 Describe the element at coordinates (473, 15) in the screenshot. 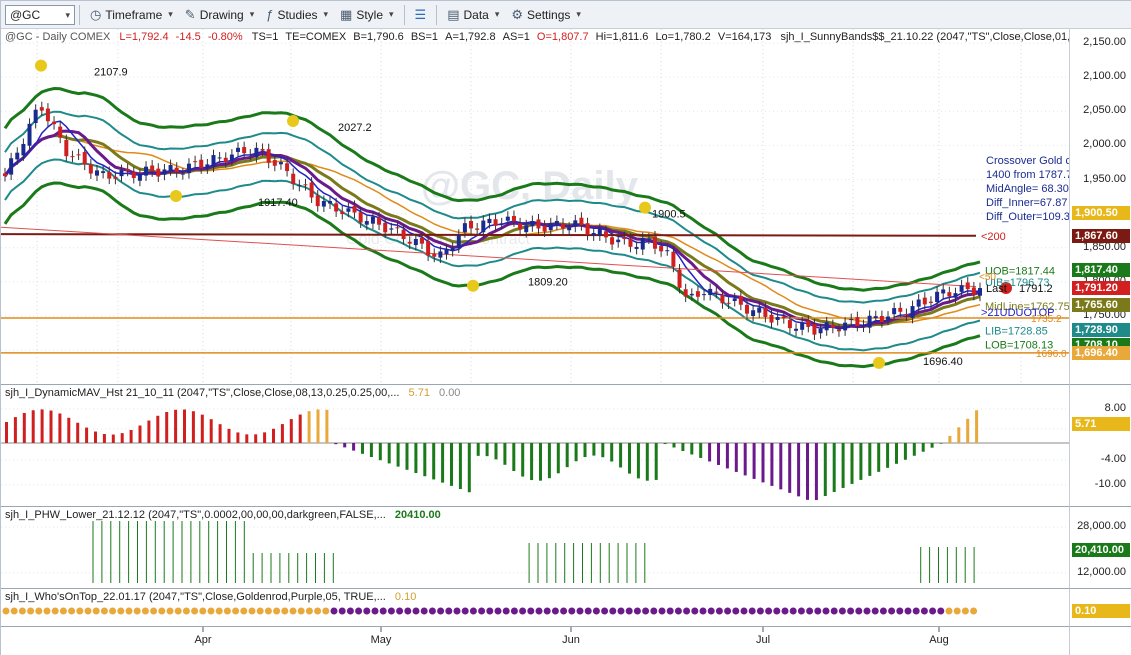

I see `data-button: ▤ Data ▾` at that location.